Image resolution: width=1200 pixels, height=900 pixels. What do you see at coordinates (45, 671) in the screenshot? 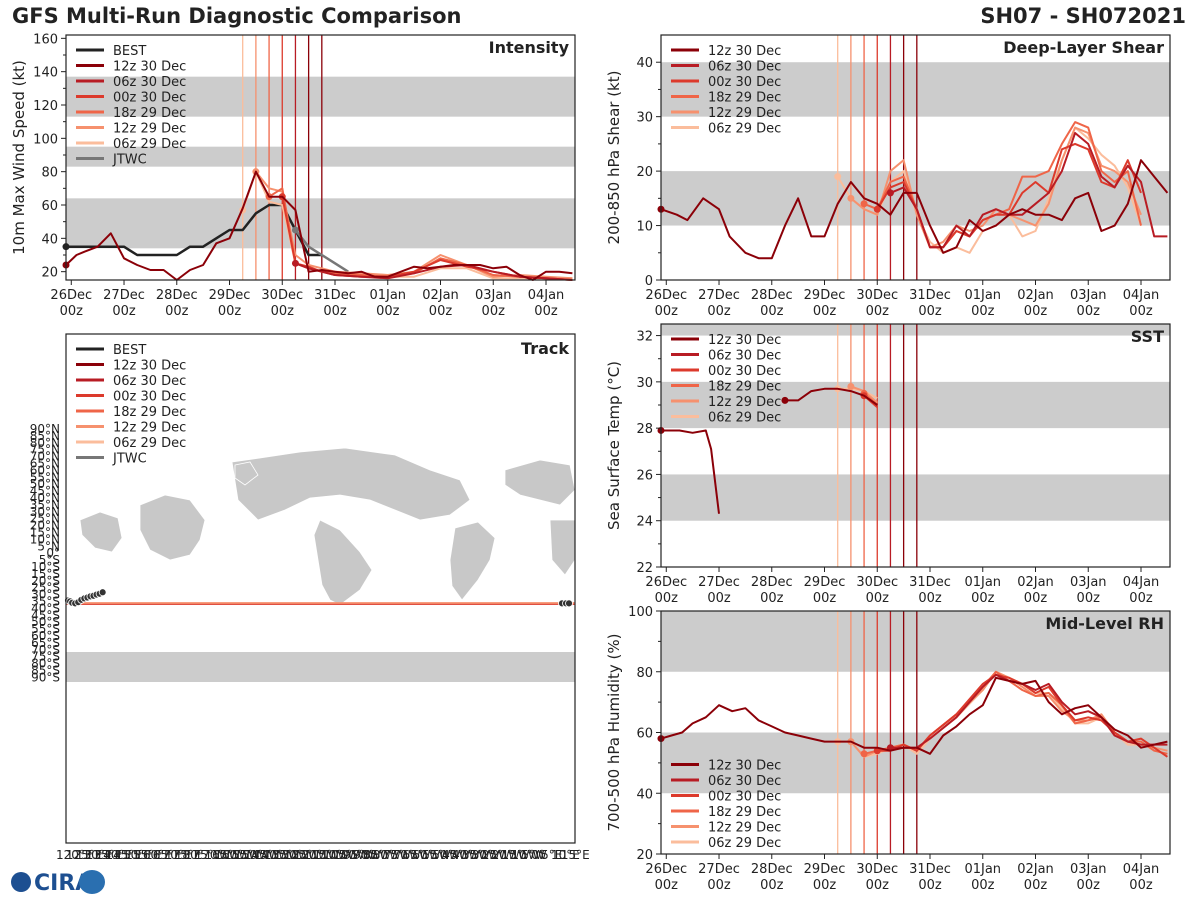
I see `latitude-label: 85°S` at bounding box center [45, 671].